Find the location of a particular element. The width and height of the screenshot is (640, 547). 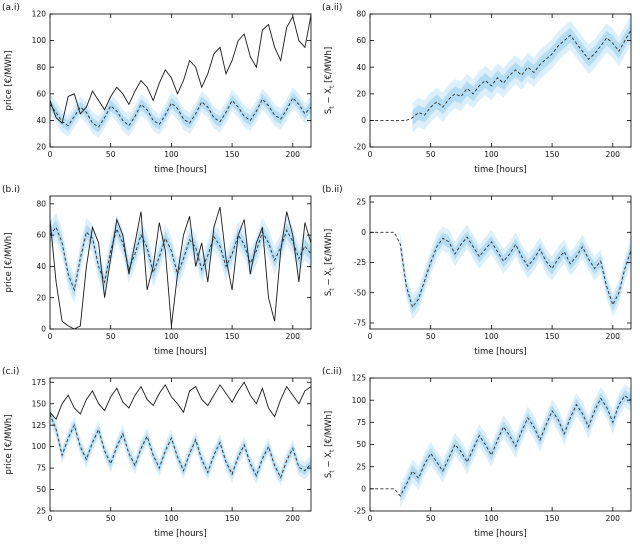

svg-text: -20 is located at coordinates (360, 147).